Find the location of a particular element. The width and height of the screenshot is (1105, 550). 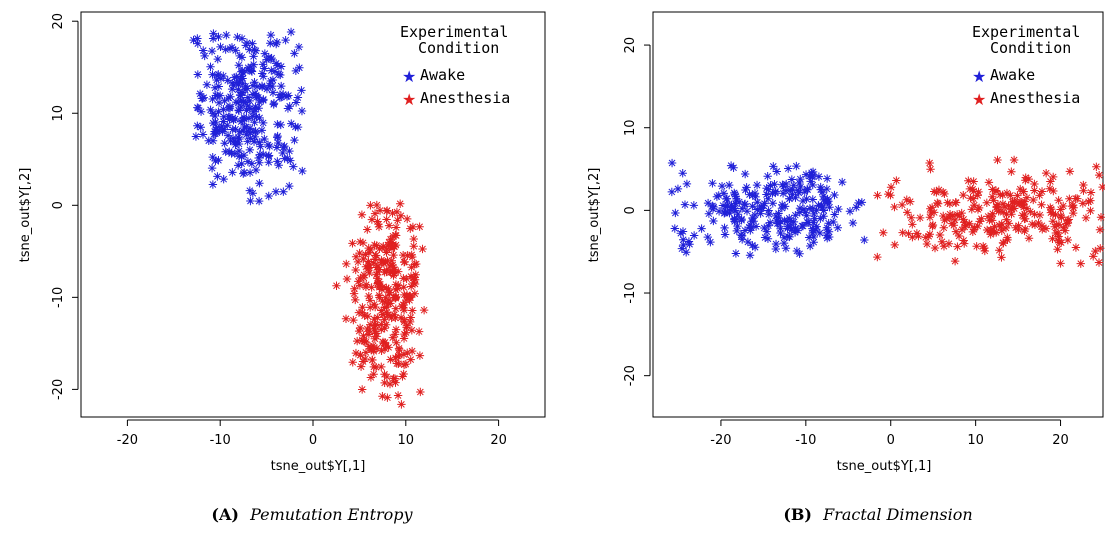

panel-b-caption-title: Fractal Dimension is located at coordinates (897, 514).